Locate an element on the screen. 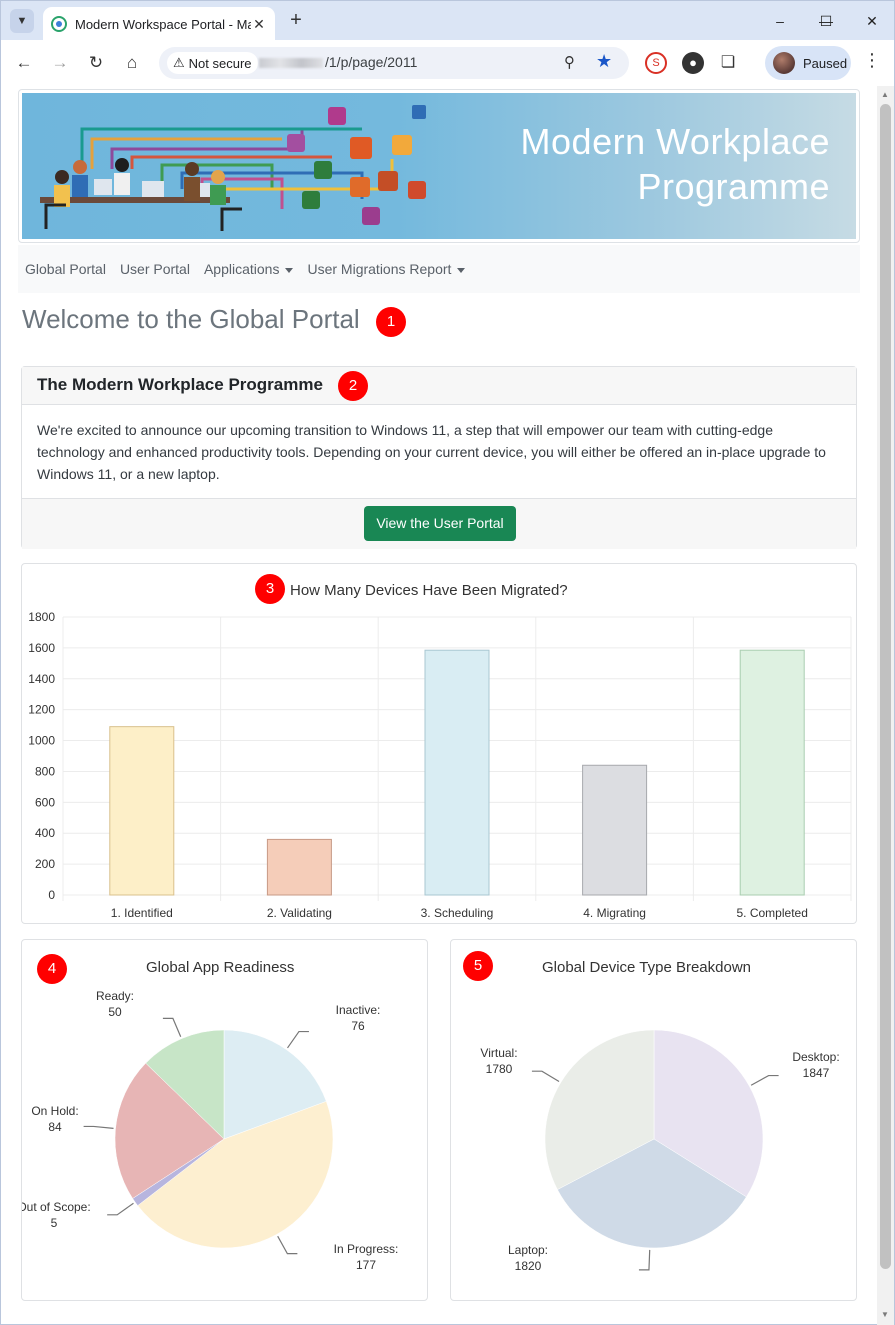  security-label: Not secure is located at coordinates (220, 63).